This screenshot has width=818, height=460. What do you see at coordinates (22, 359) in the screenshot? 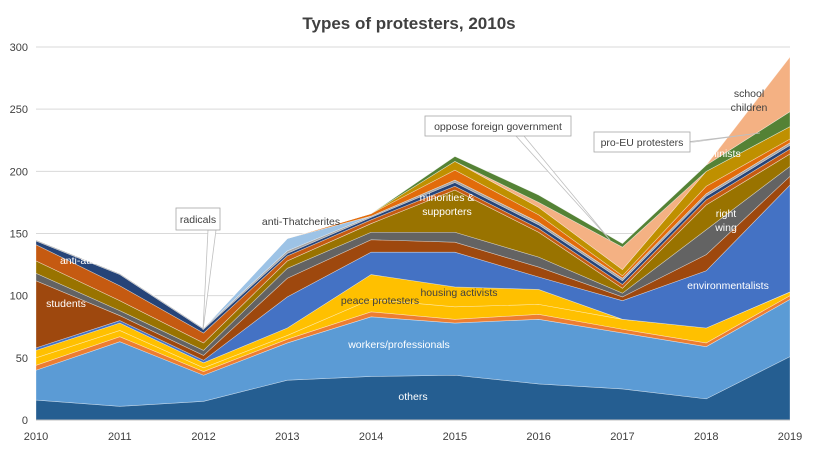
I see `y-tick-label: 50` at bounding box center [22, 359].